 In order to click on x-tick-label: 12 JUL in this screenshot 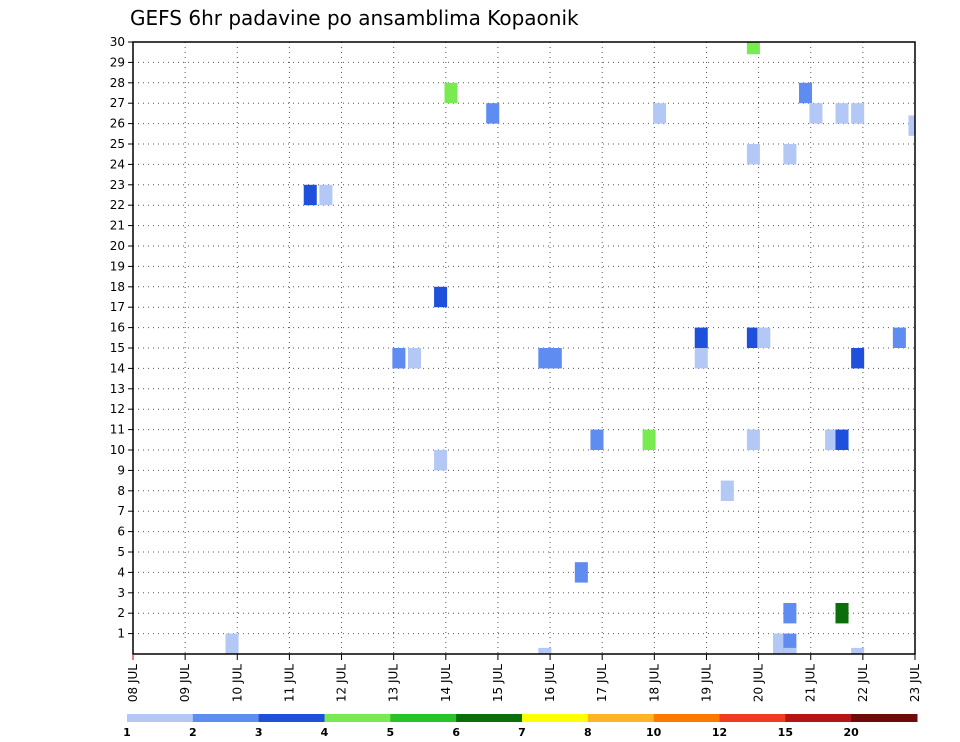, I will do `click(342, 683)`.